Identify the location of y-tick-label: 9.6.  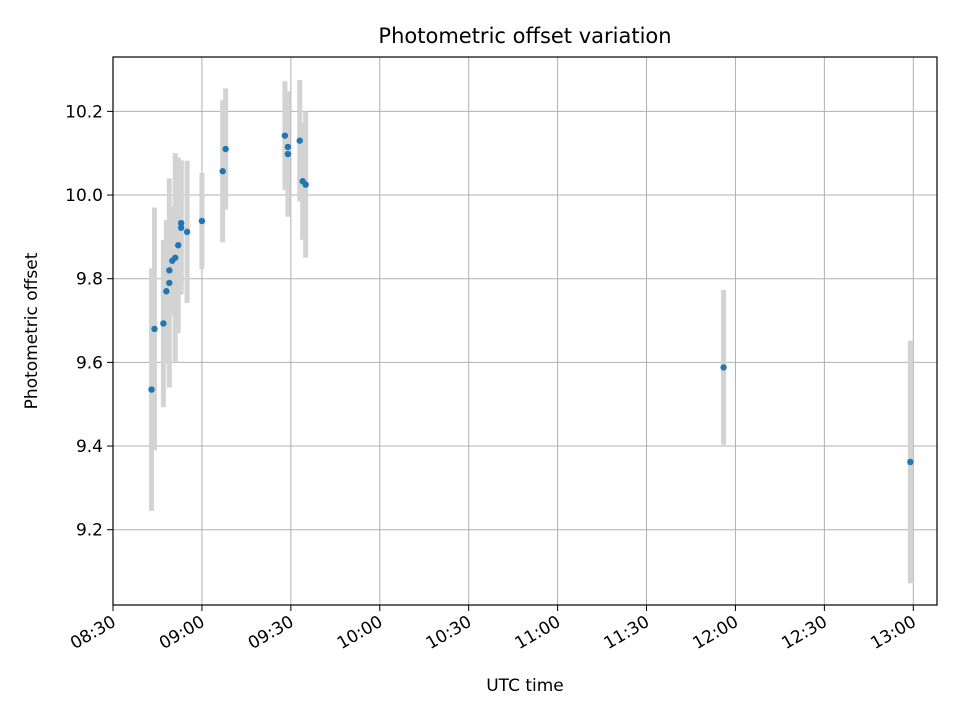
(89, 363).